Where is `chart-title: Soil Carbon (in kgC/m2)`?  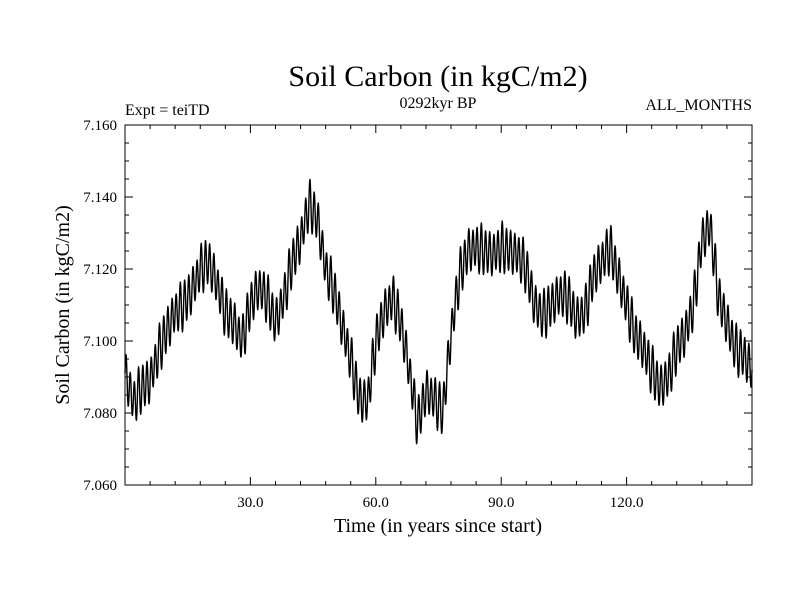 chart-title: Soil Carbon (in kgC/m2) is located at coordinates (437, 76).